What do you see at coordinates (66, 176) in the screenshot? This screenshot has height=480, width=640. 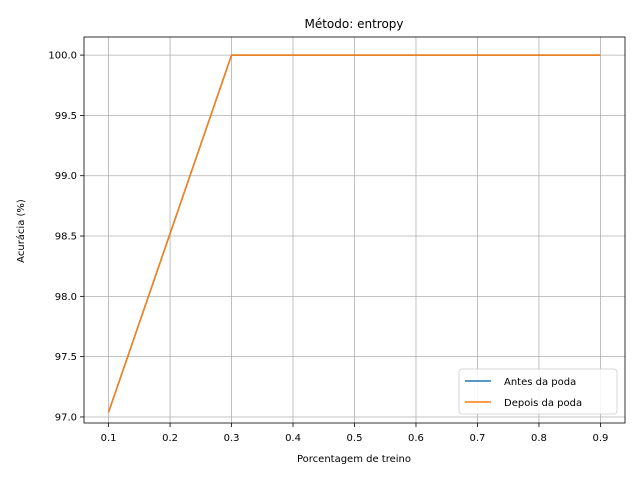 I see `y-tick-label: 99.0` at bounding box center [66, 176].